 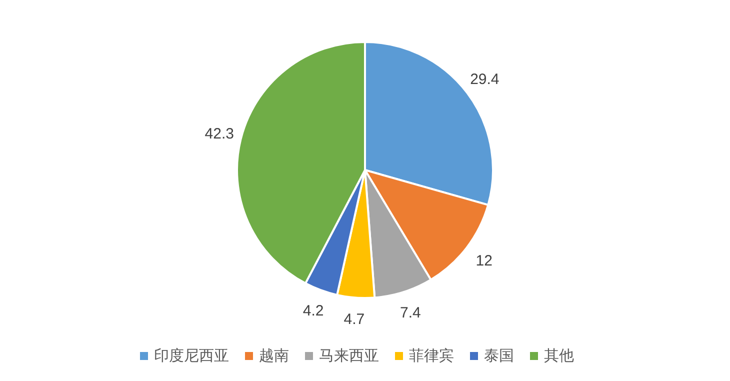 I want to click on legend-label: 菲律宾, so click(x=431, y=356).